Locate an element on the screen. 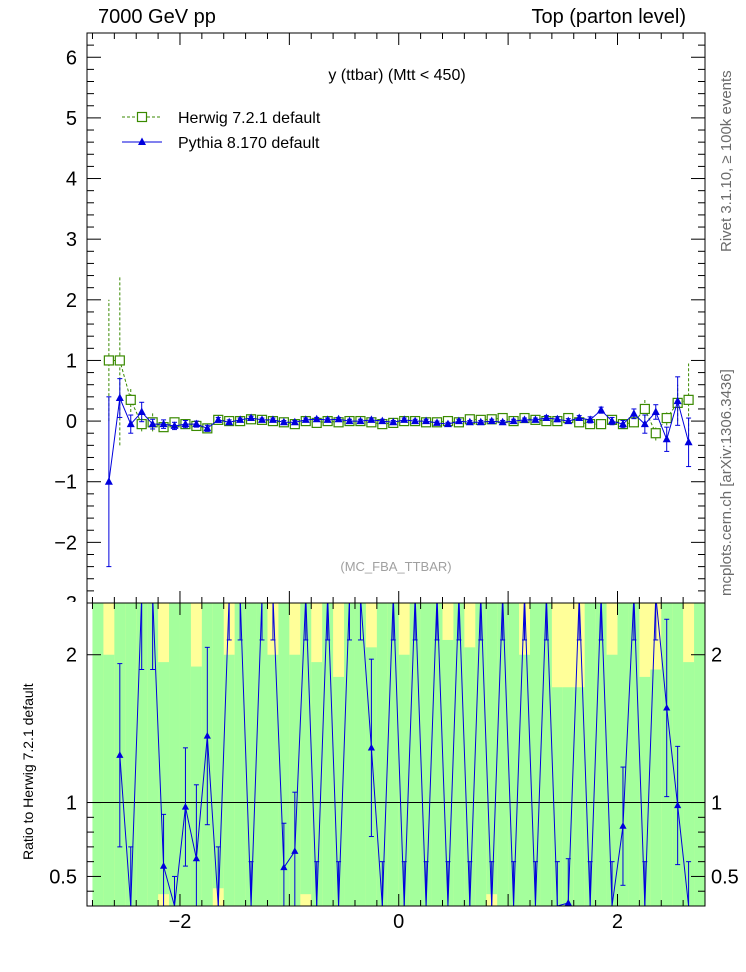 The width and height of the screenshot is (746, 972). header-process-label: Top (parton level) is located at coordinates (608, 17).